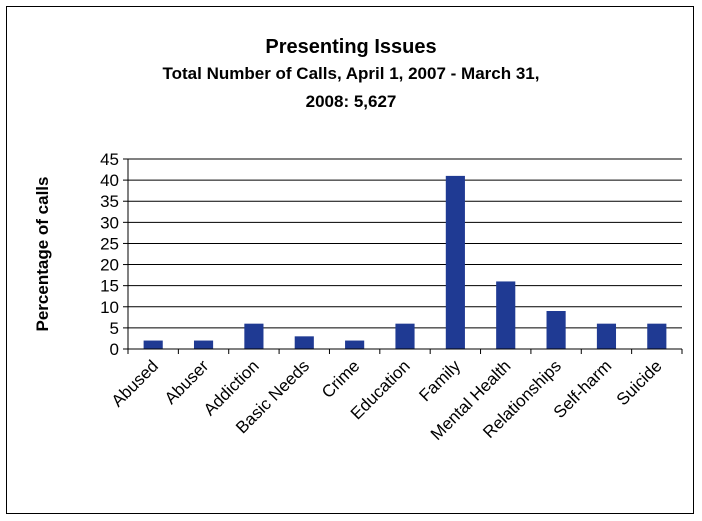 Image resolution: width=702 pixels, height=521 pixels. Describe the element at coordinates (556, 330) in the screenshot. I see `bar-relationships` at that location.